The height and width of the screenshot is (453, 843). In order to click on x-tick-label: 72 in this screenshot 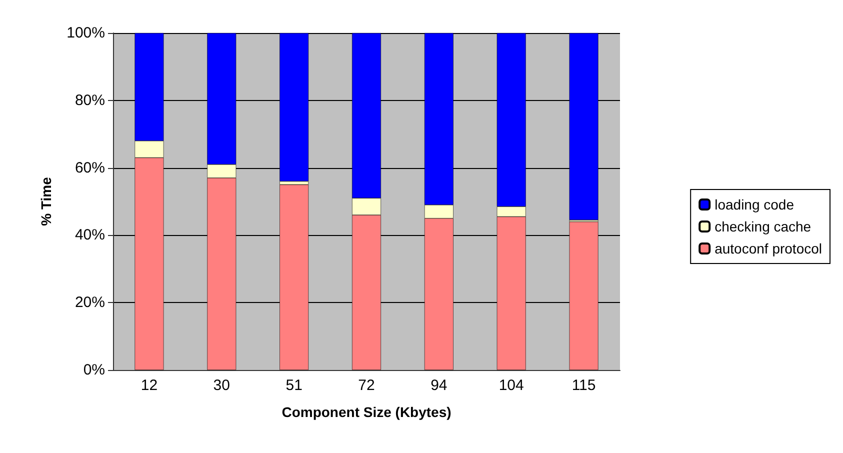, I will do `click(366, 385)`.